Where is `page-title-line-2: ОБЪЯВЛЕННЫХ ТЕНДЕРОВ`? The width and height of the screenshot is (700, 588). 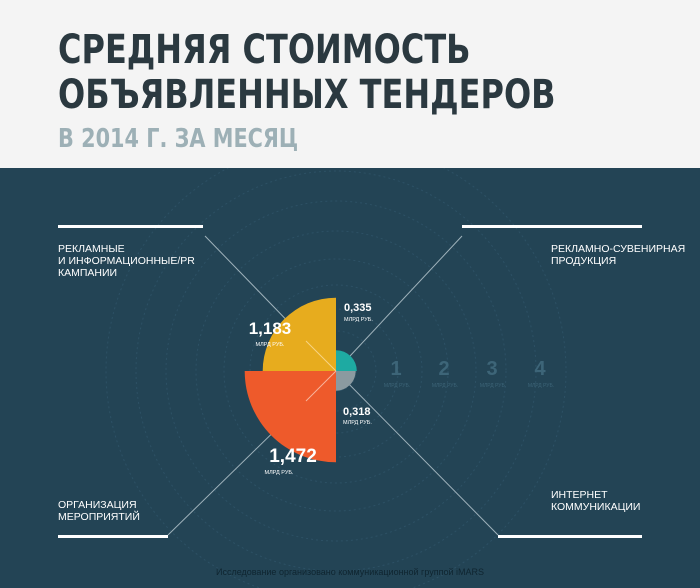 page-title-line-2: ОБЪЯВЛЕННЫХ ТЕНДЕРОВ is located at coordinates (307, 95).